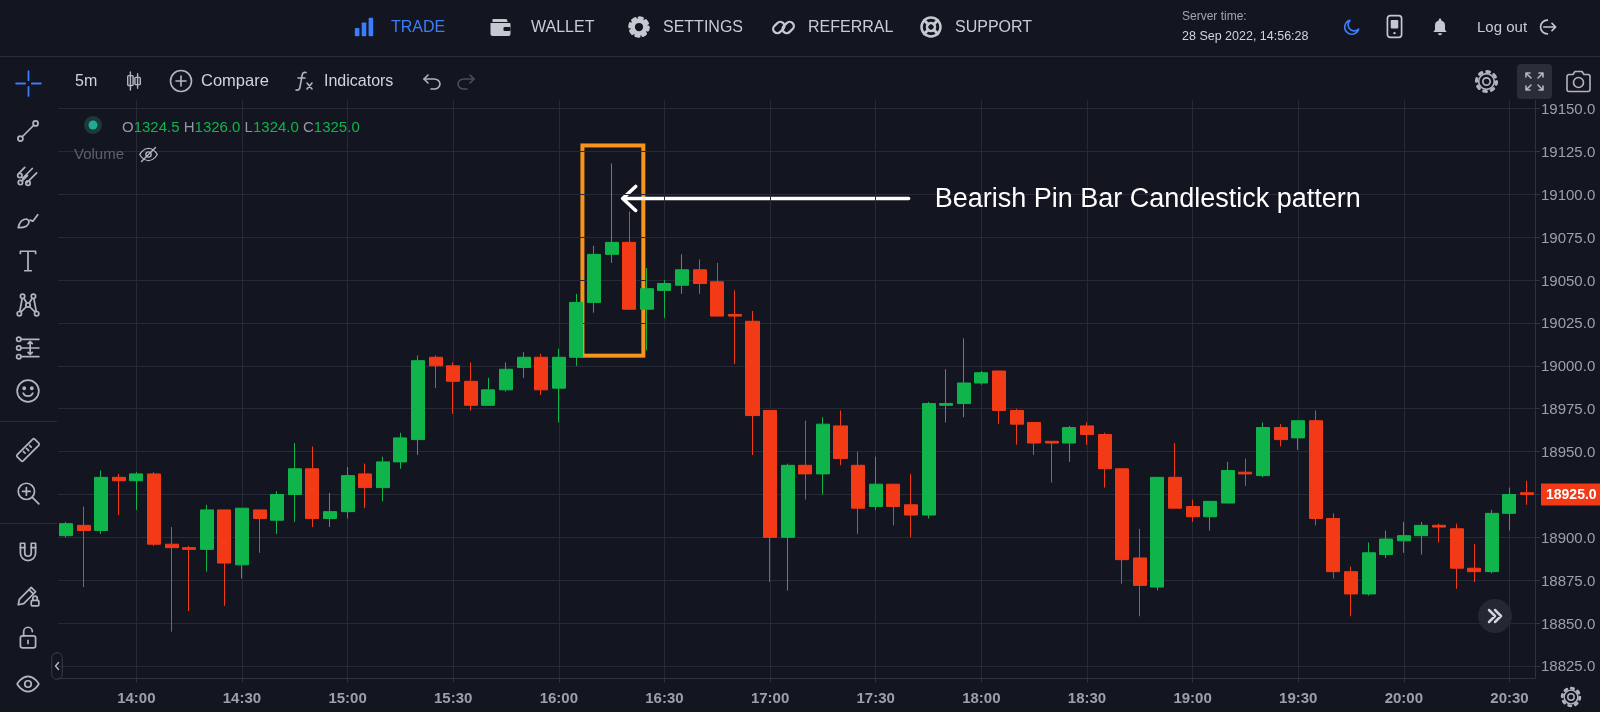  I want to click on y-tick-label: 18925.0, so click(1571, 494).